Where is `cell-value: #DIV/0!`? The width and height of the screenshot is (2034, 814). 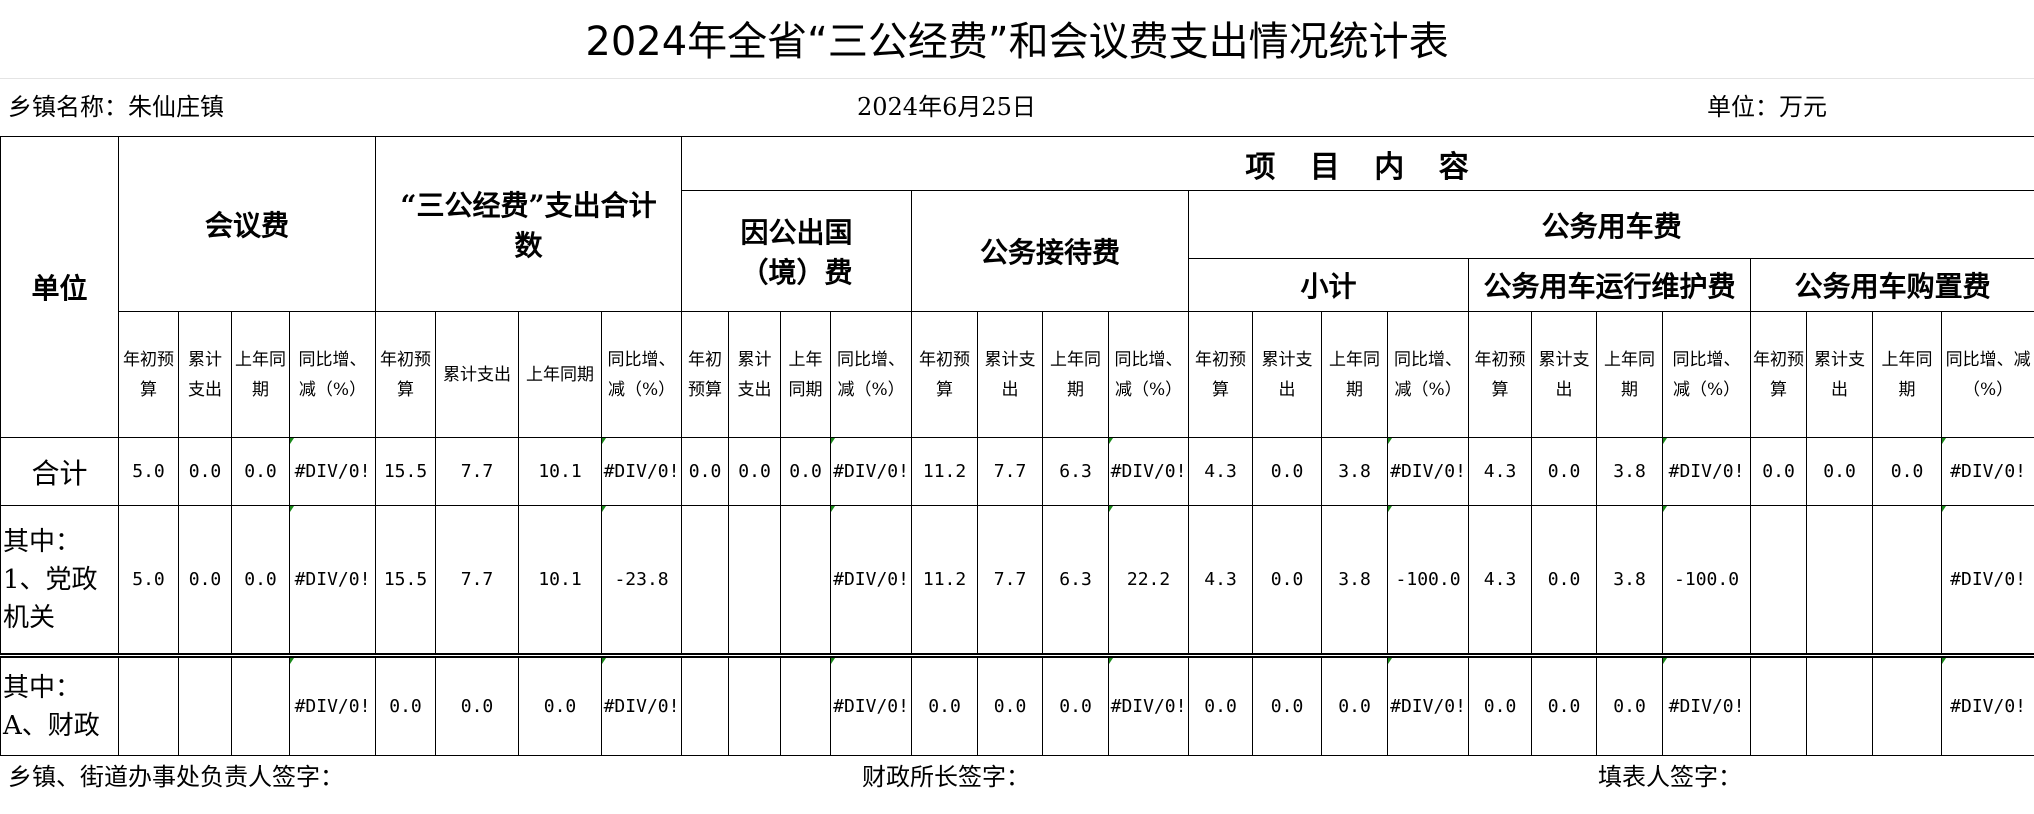
cell-value: #DIV/0! is located at coordinates (641, 706).